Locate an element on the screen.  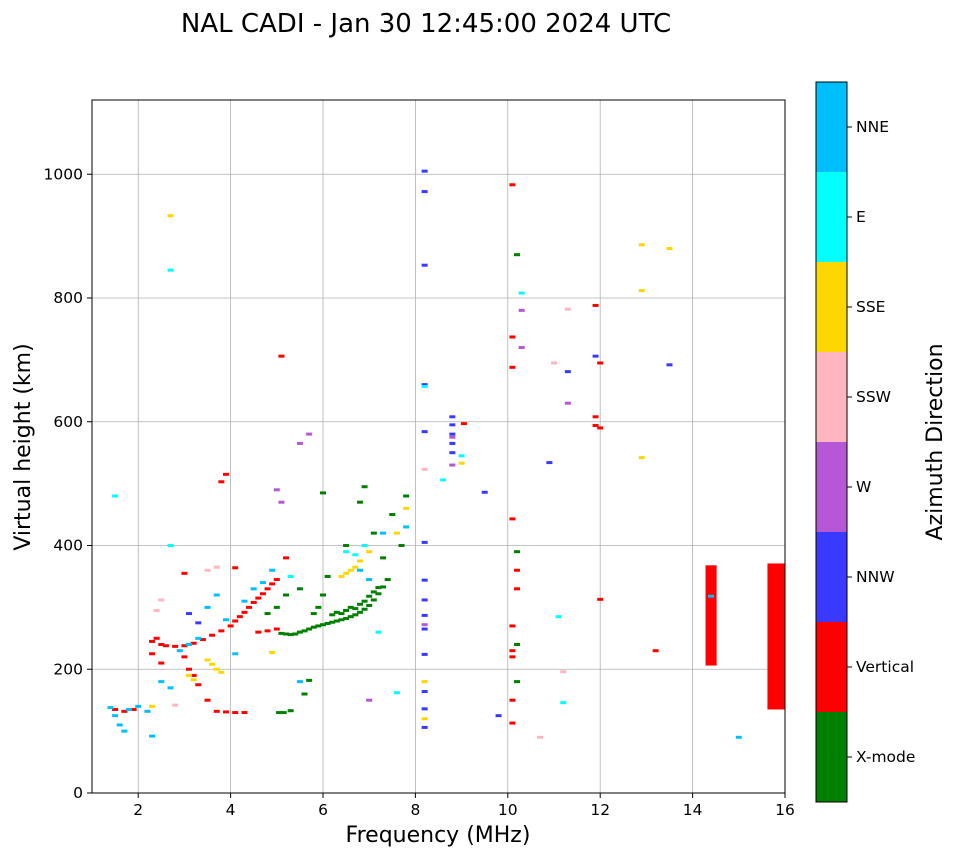
x-axis-ticks: 2 4 6 8 10 12 14 16 is located at coordinates (464, 806).